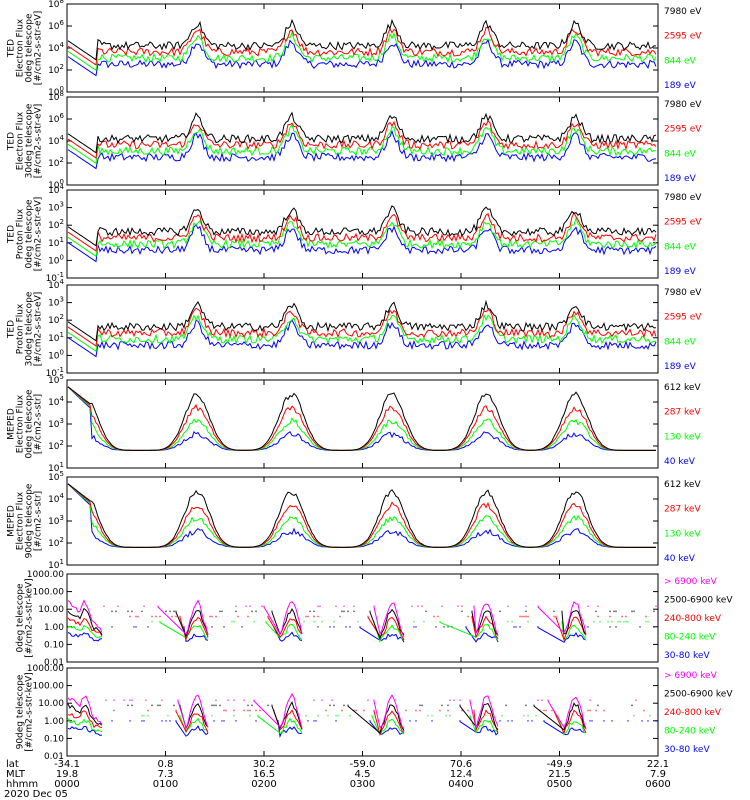 The height and width of the screenshot is (800, 750). I want to click on xaxis-date: 2020 Dec 05, so click(36, 794).